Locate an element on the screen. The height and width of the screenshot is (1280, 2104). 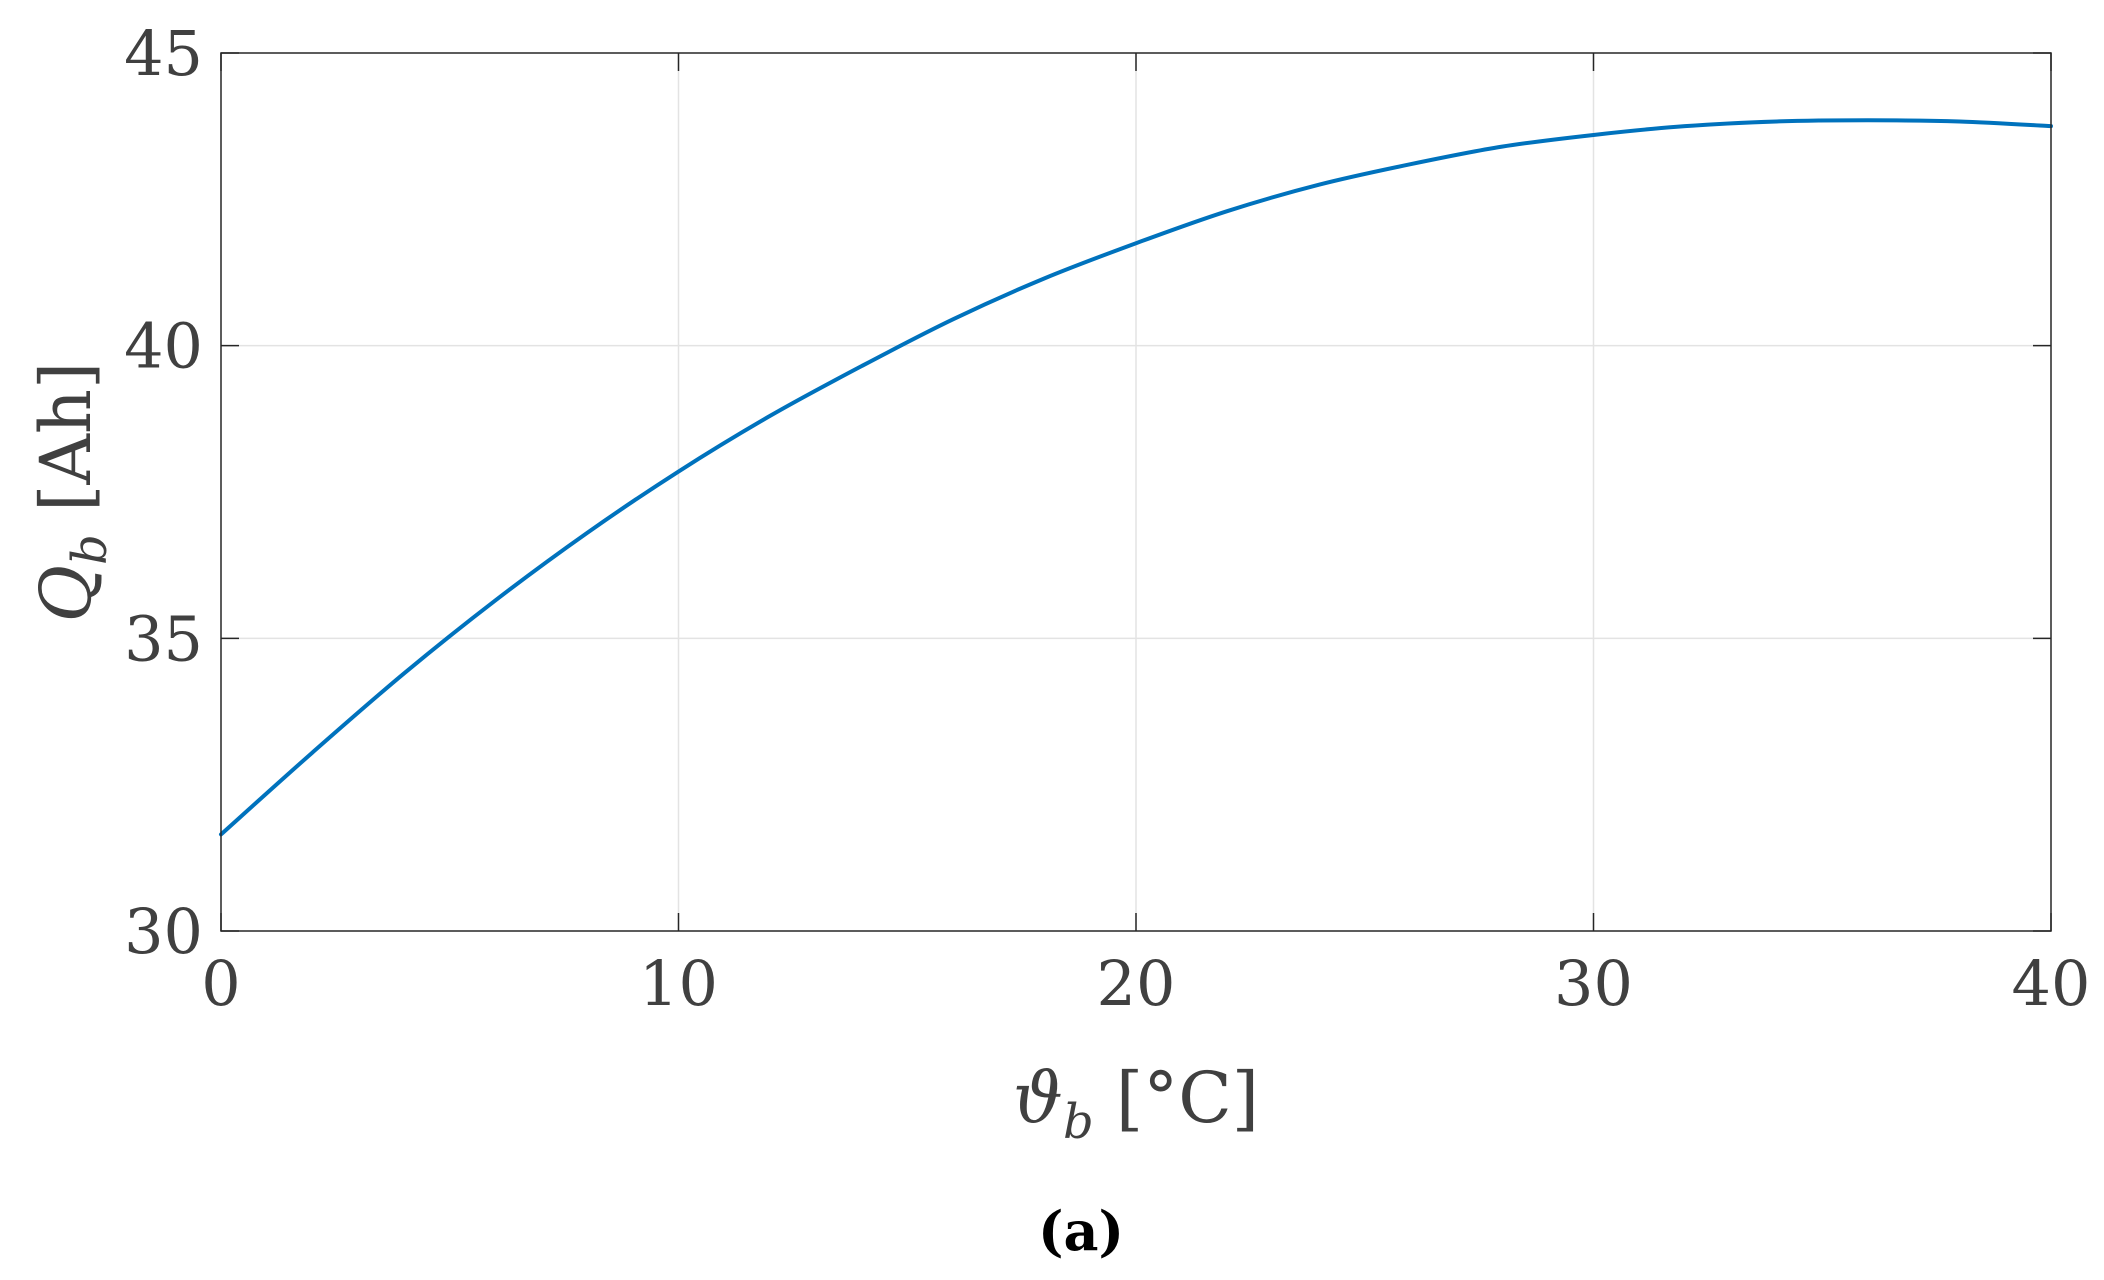
x-tick-label: 40 is located at coordinates (2051, 983).